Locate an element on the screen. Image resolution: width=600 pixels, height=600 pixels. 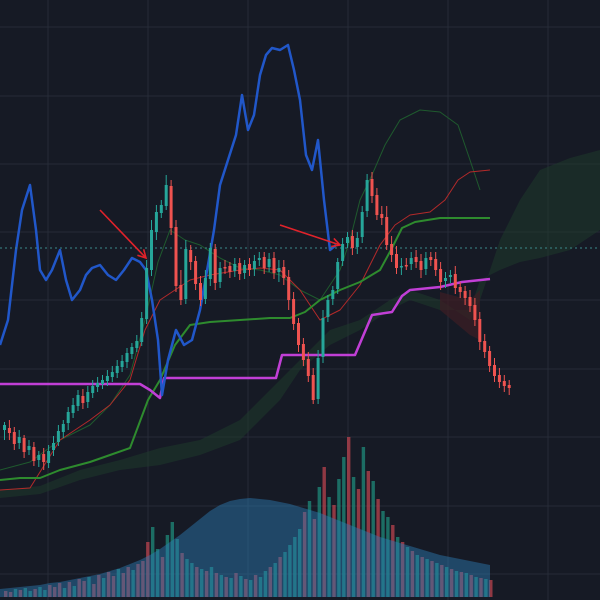
annotation-arrow-head is located at coordinates (336, 242).